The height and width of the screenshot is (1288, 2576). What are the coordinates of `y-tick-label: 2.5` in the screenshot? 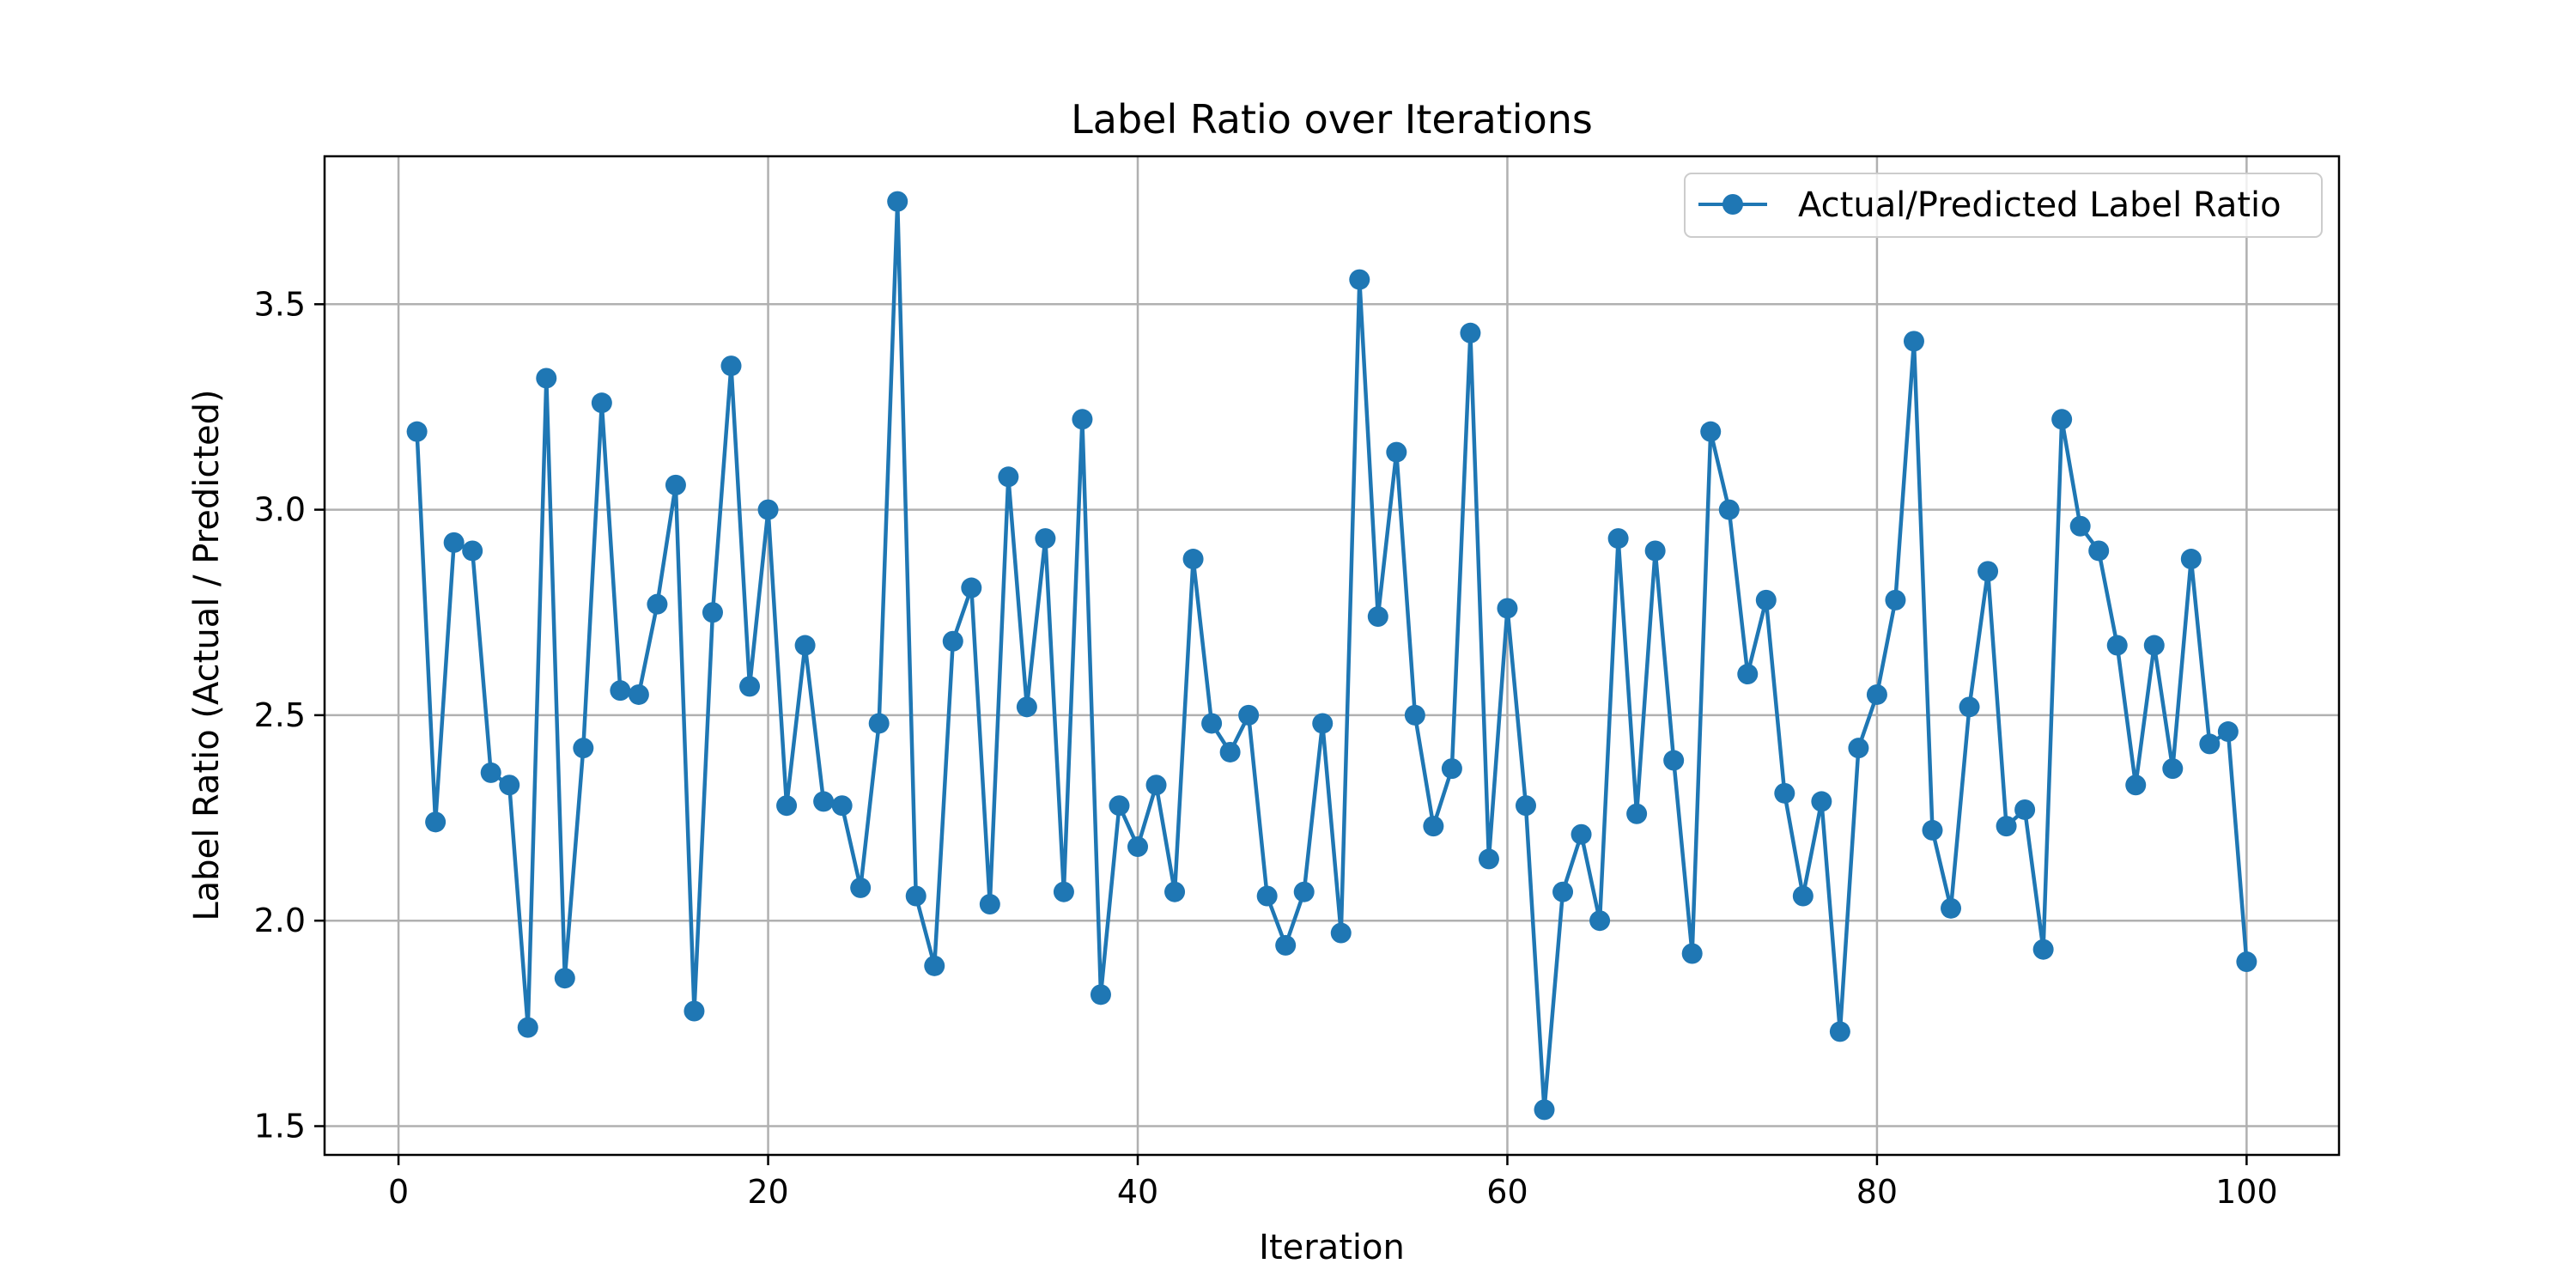 It's located at (280, 715).